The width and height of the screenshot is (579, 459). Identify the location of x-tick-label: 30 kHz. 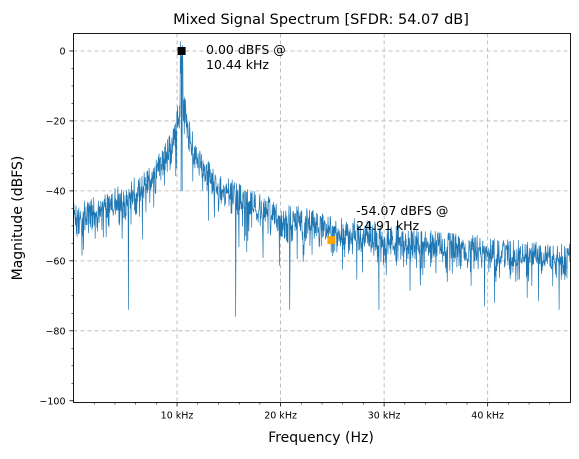
(384, 416).